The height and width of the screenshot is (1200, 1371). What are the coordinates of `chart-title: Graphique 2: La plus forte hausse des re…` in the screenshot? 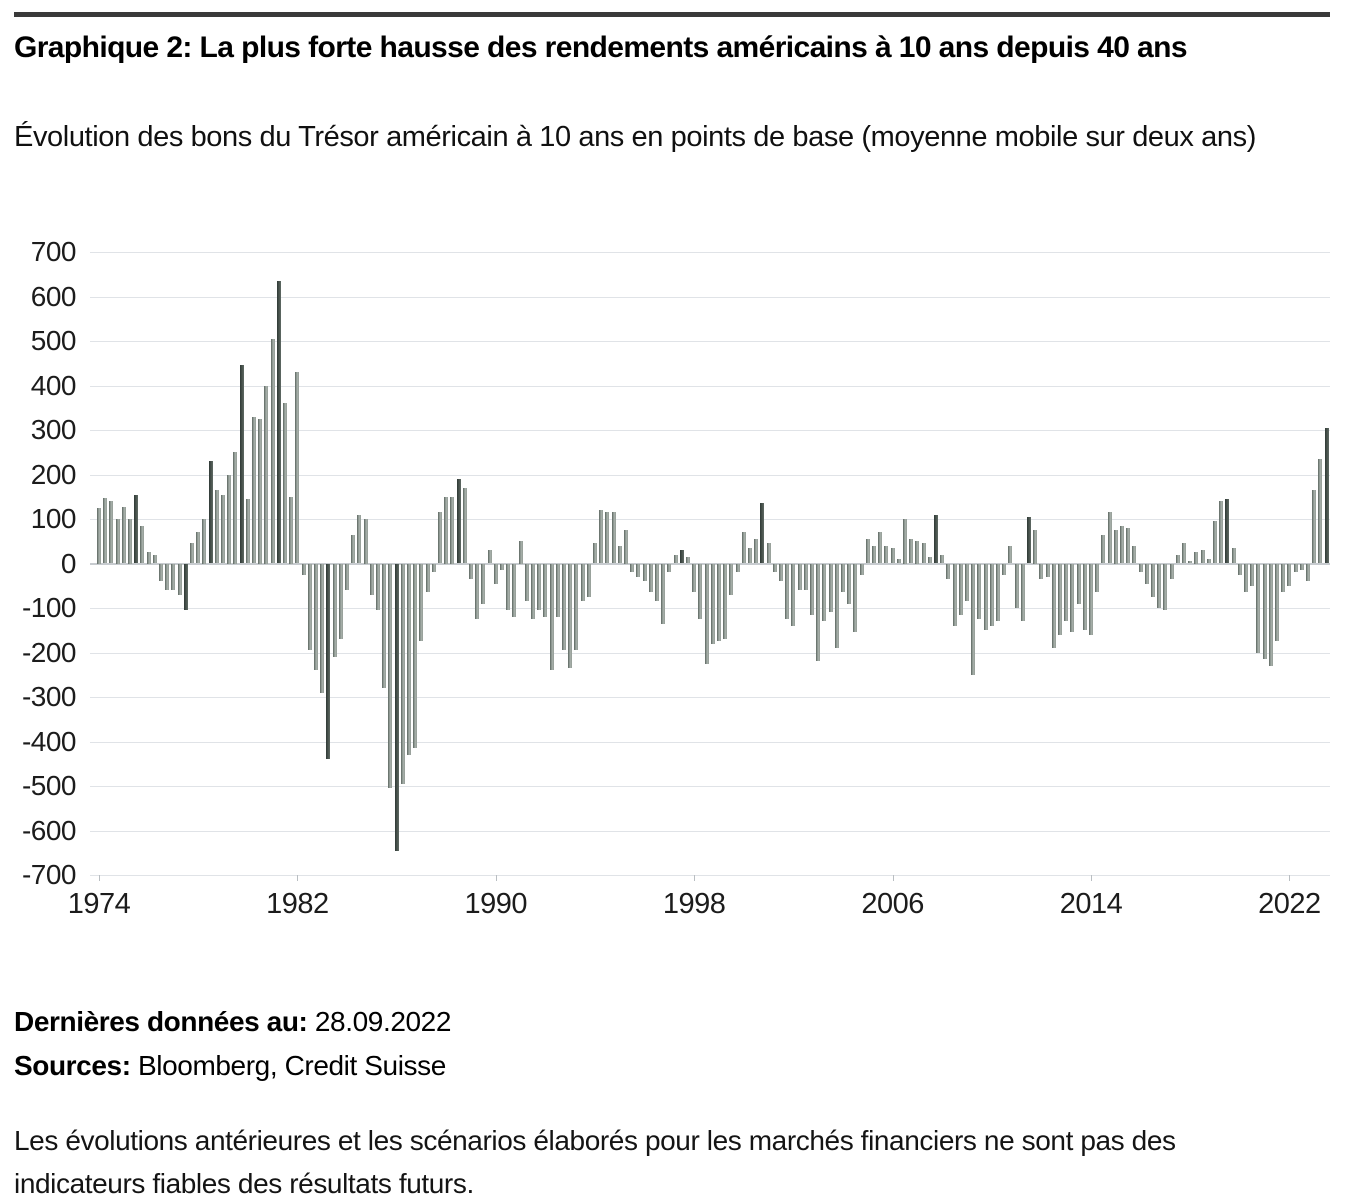 It's located at (601, 47).